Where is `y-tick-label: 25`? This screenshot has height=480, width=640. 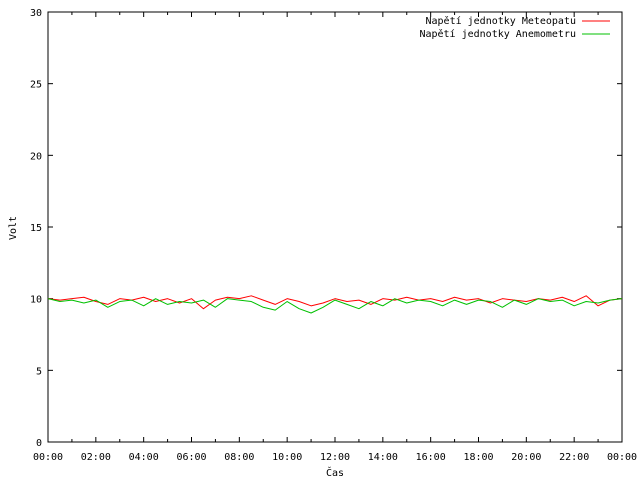
y-tick-label: 25 is located at coordinates (36, 85).